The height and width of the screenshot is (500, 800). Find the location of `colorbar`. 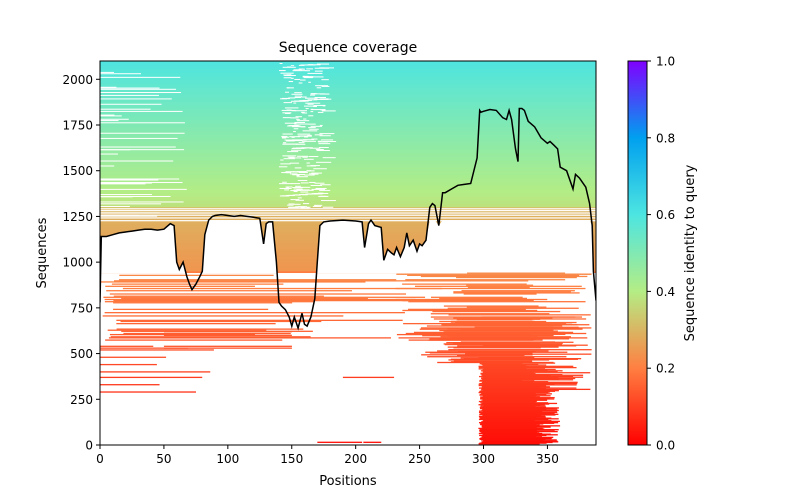

colorbar is located at coordinates (637, 253).